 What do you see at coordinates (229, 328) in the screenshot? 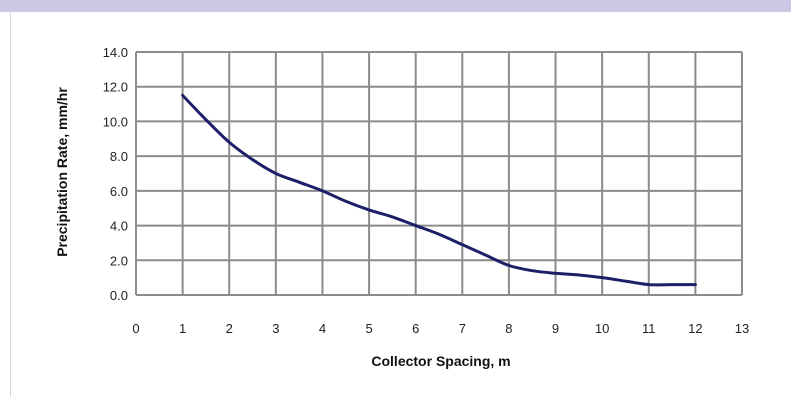
I see `x-tick-label: 2` at bounding box center [229, 328].